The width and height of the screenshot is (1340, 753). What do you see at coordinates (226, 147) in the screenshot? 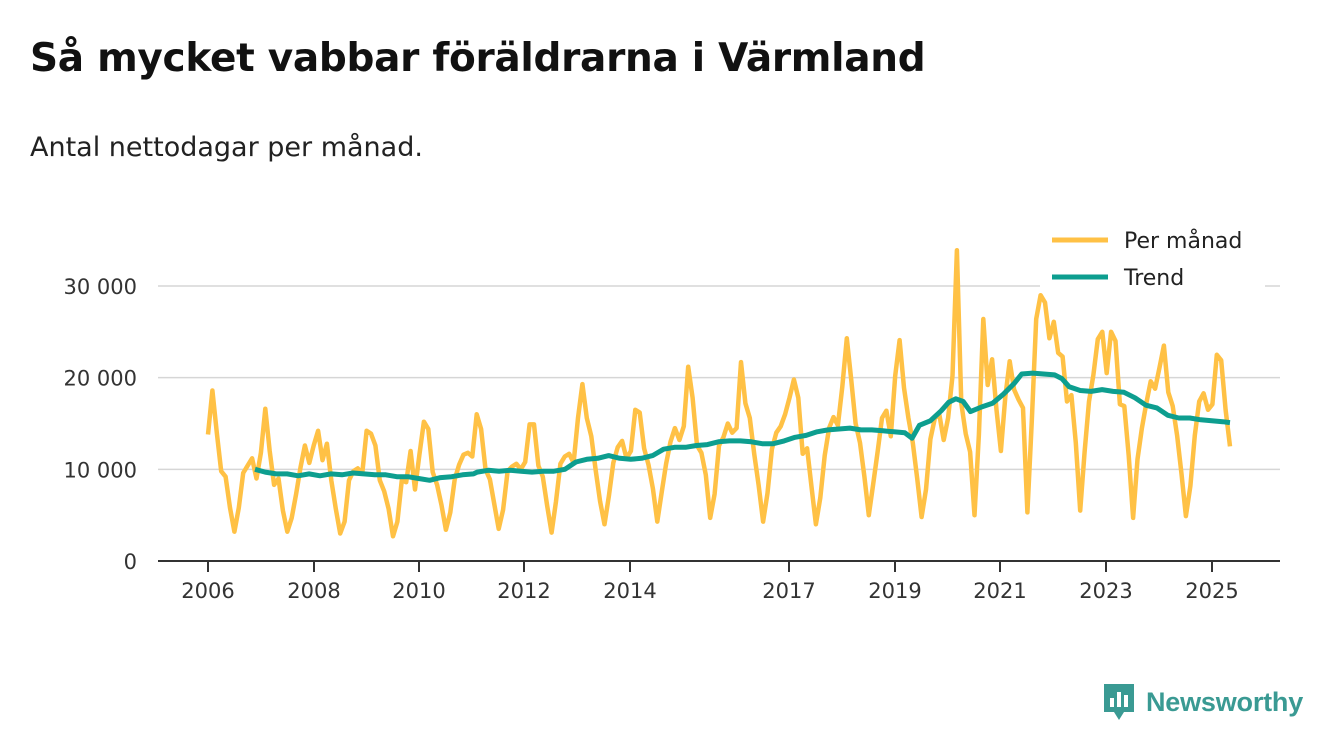
I see `chart-subtitle: Antal nettodagar per månad.` at bounding box center [226, 147].